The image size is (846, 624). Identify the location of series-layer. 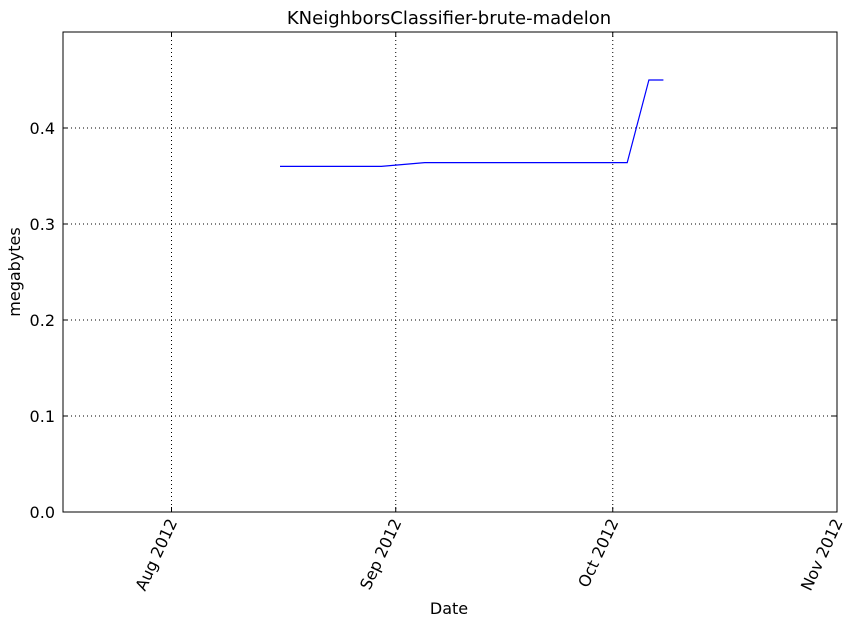
(472, 123).